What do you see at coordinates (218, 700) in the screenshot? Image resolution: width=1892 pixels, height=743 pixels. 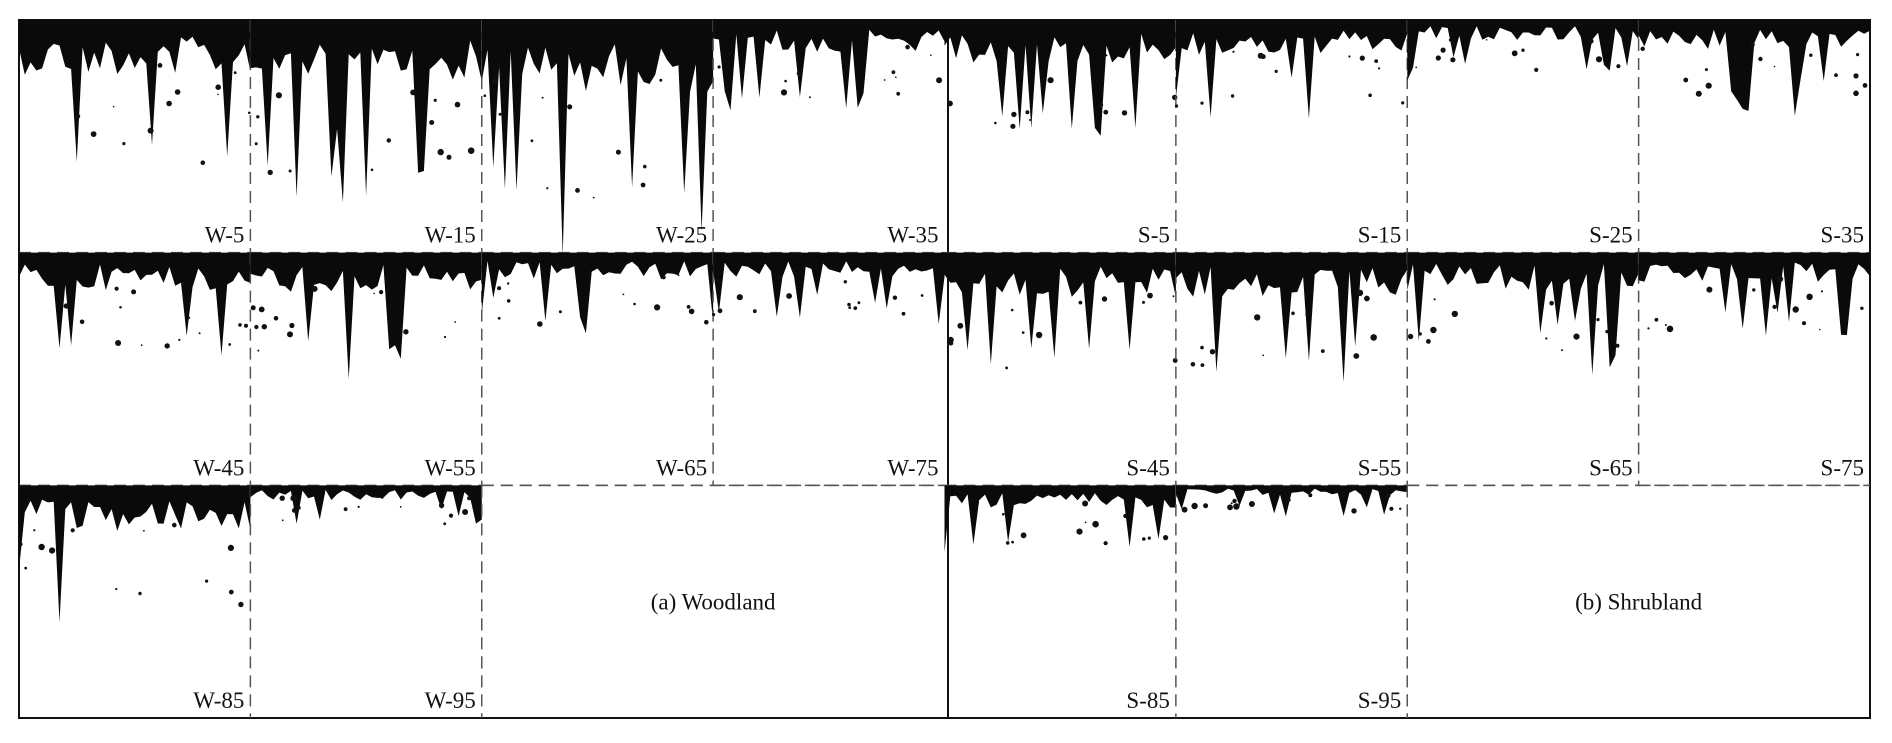 I see `image-label: W-85` at bounding box center [218, 700].